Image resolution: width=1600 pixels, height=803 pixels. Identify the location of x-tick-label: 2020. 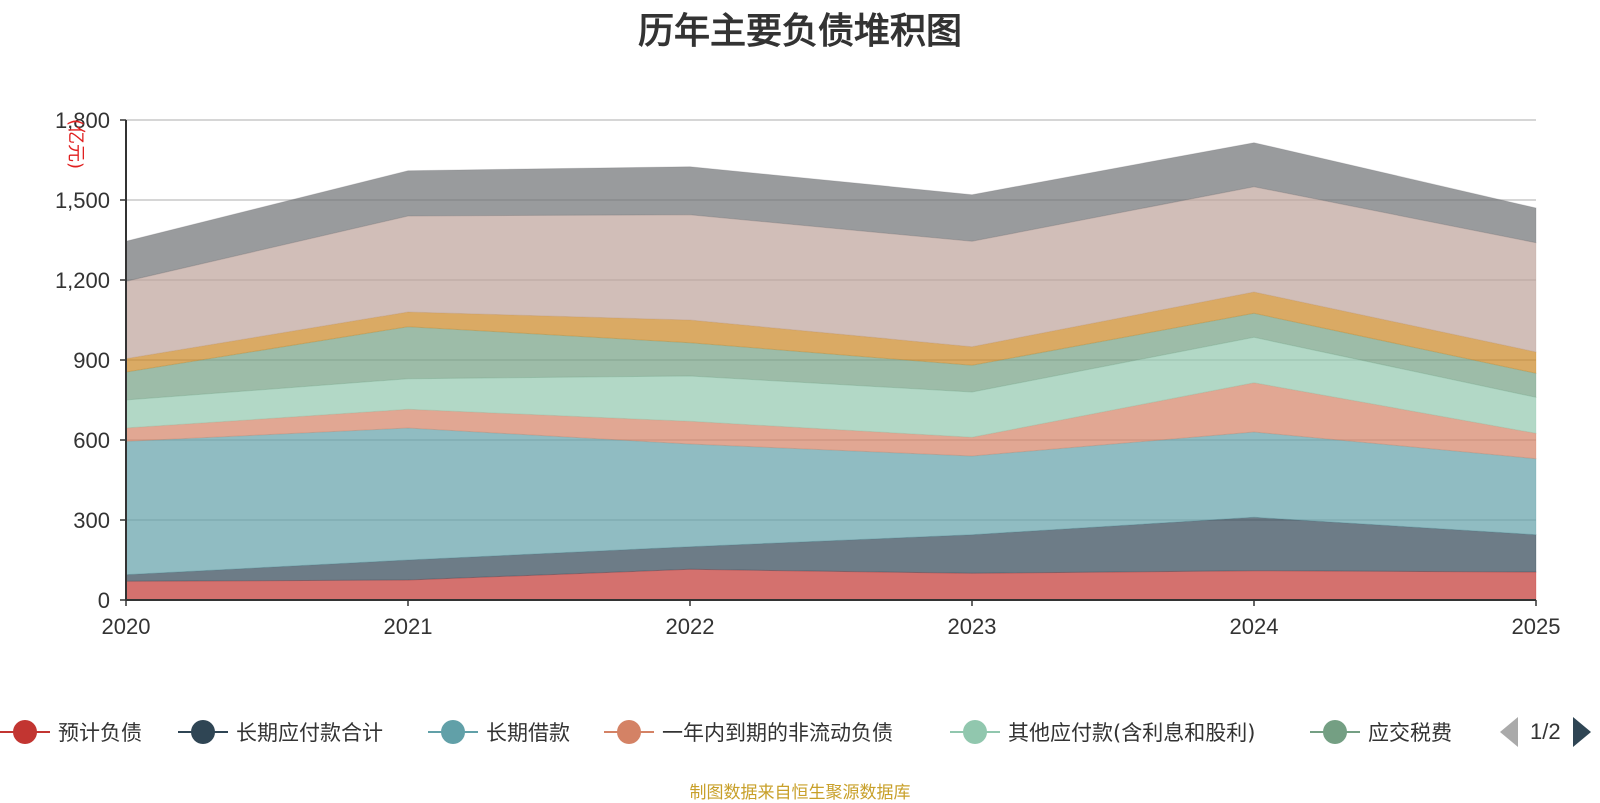
(126, 626).